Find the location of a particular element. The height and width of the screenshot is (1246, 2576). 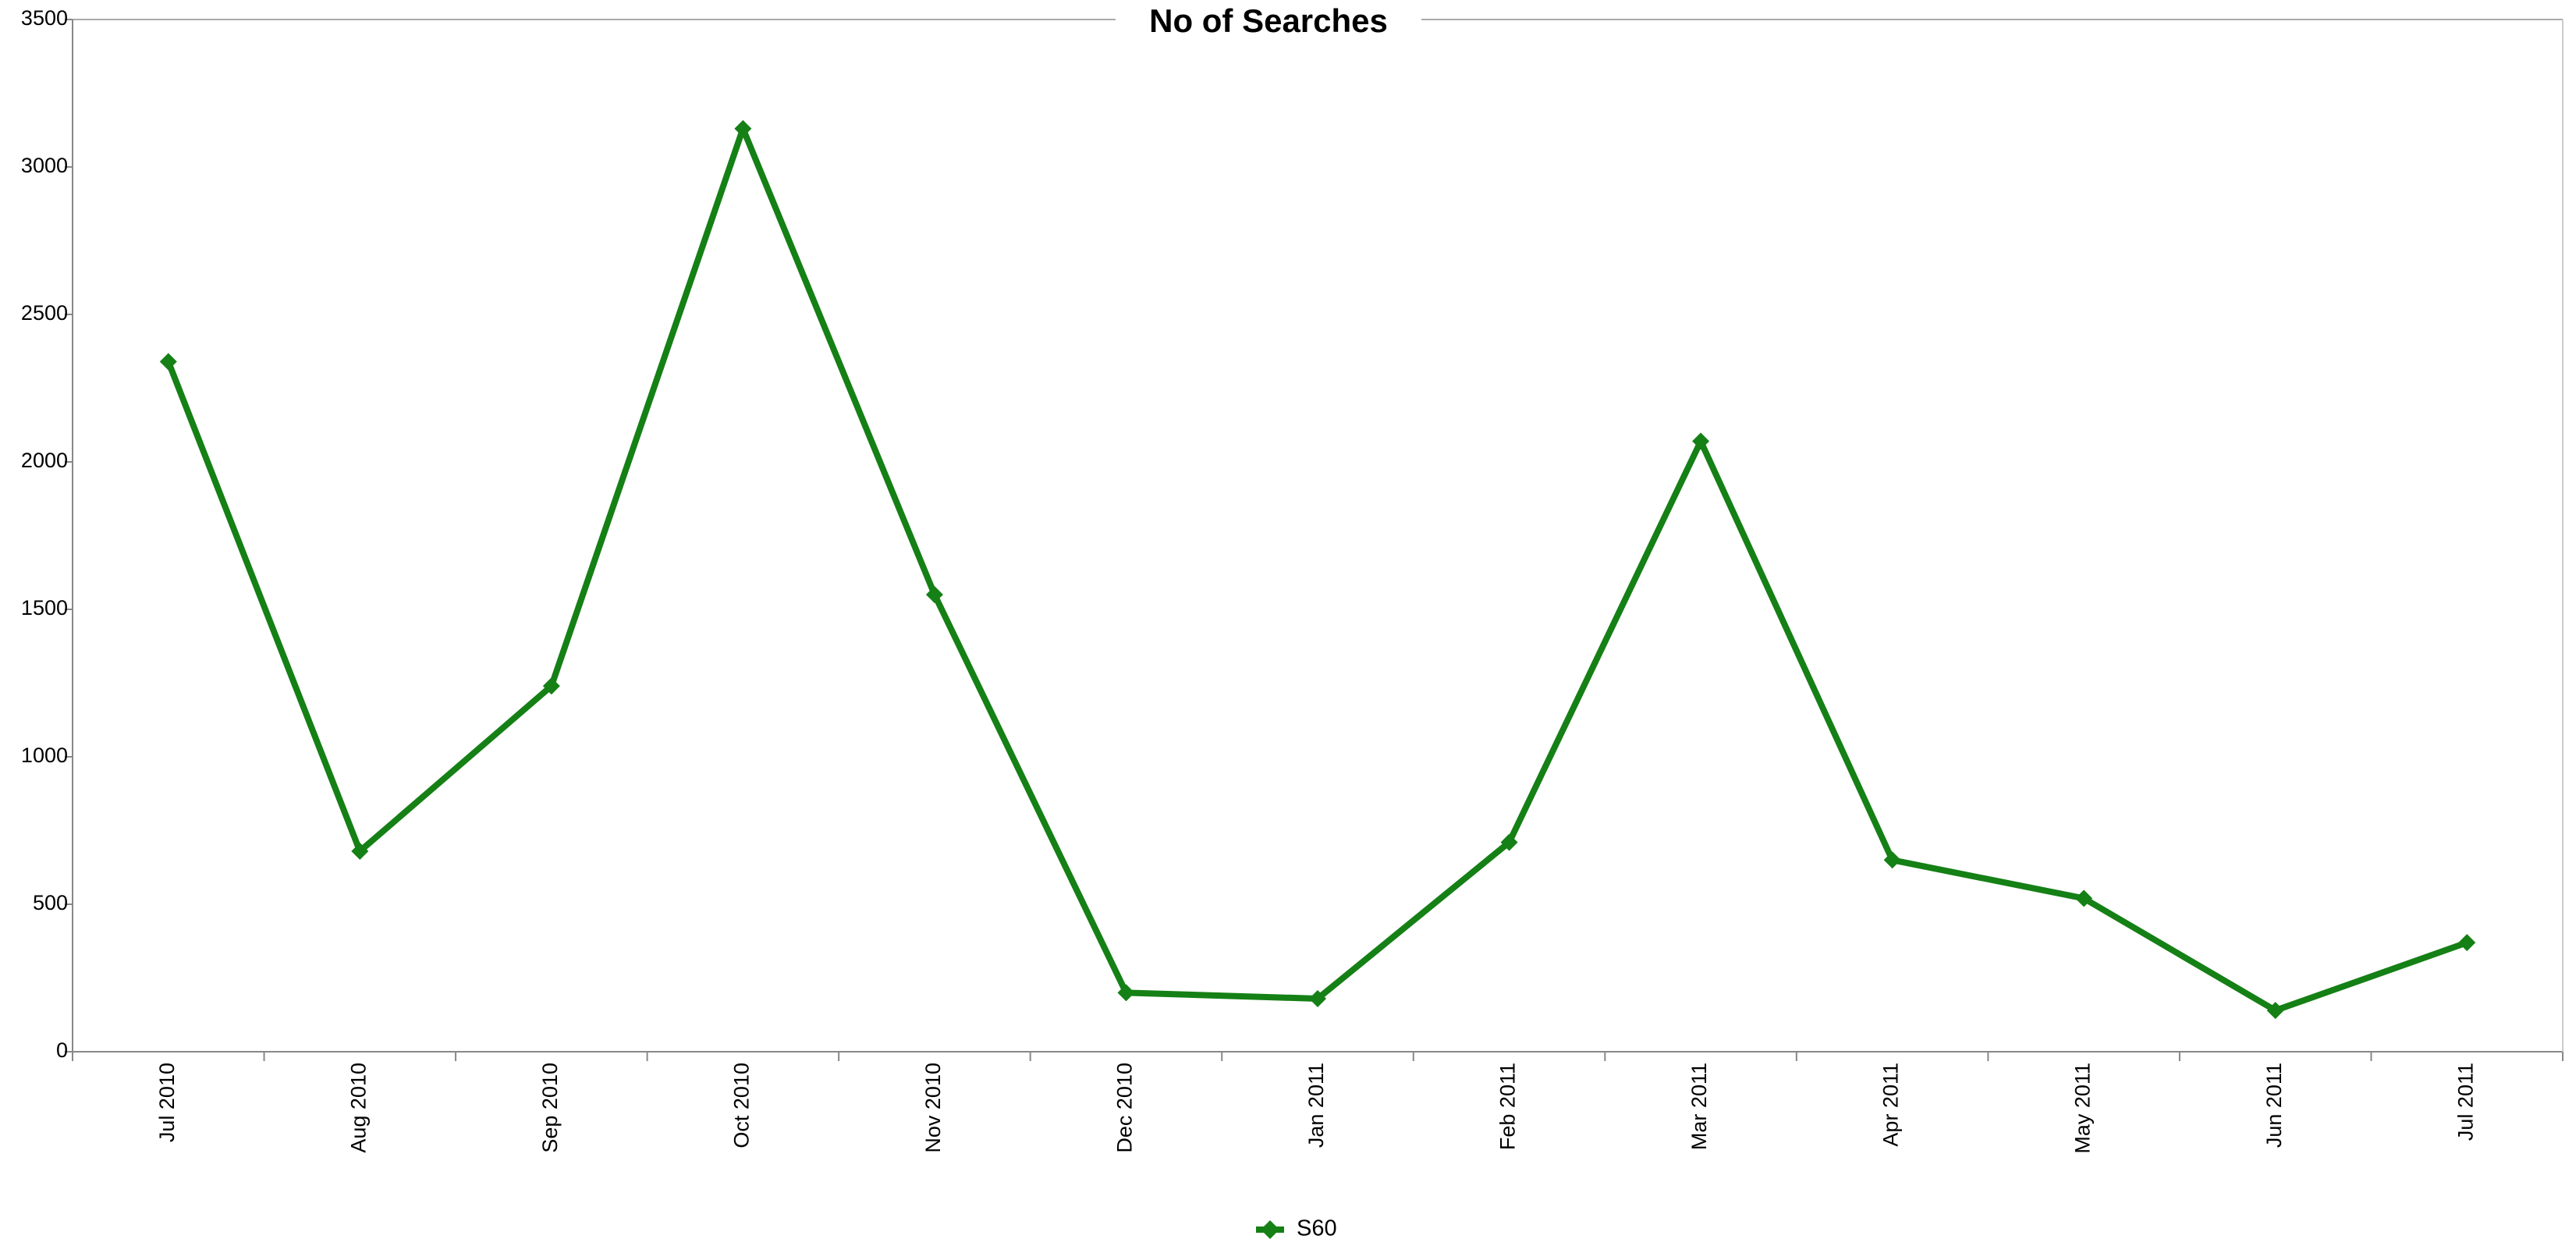

chart-title: No of Searches is located at coordinates (1268, 21).